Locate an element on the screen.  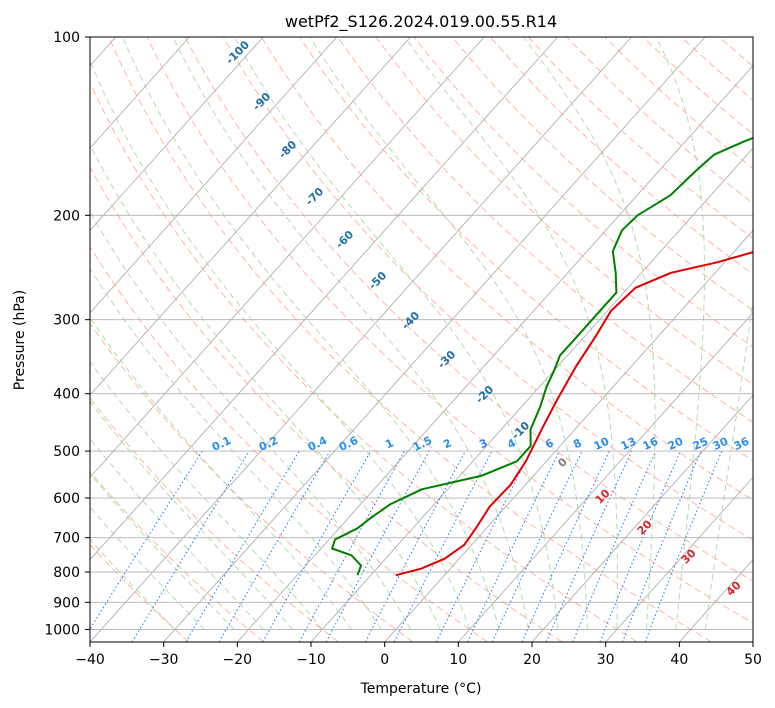
mixing-ratio-label: 16 is located at coordinates (651, 444).